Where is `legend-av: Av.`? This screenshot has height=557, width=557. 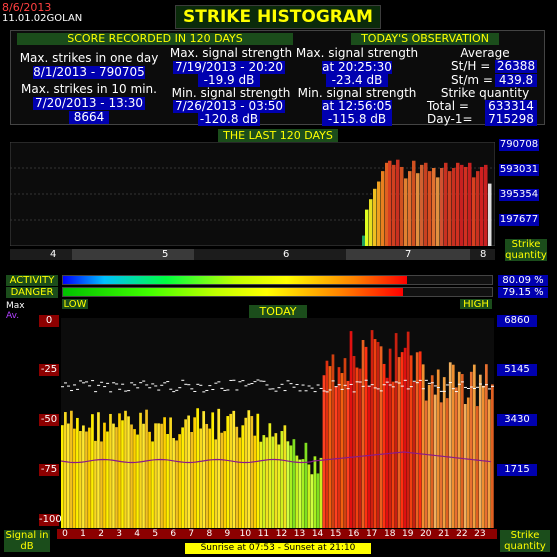 legend-av: Av. is located at coordinates (13, 316).